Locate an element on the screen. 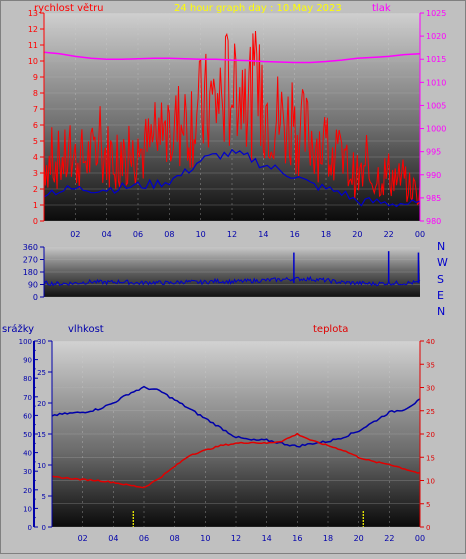 This screenshot has width=466, height=559. bottom-x-tick-label: 00 is located at coordinates (420, 538).